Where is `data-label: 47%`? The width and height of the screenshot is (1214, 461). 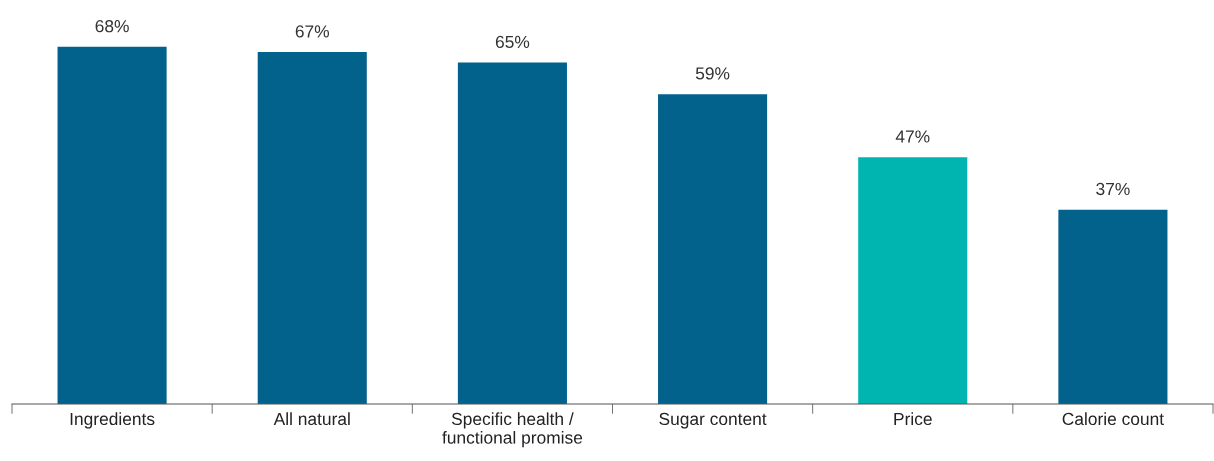
data-label: 47% is located at coordinates (912, 136).